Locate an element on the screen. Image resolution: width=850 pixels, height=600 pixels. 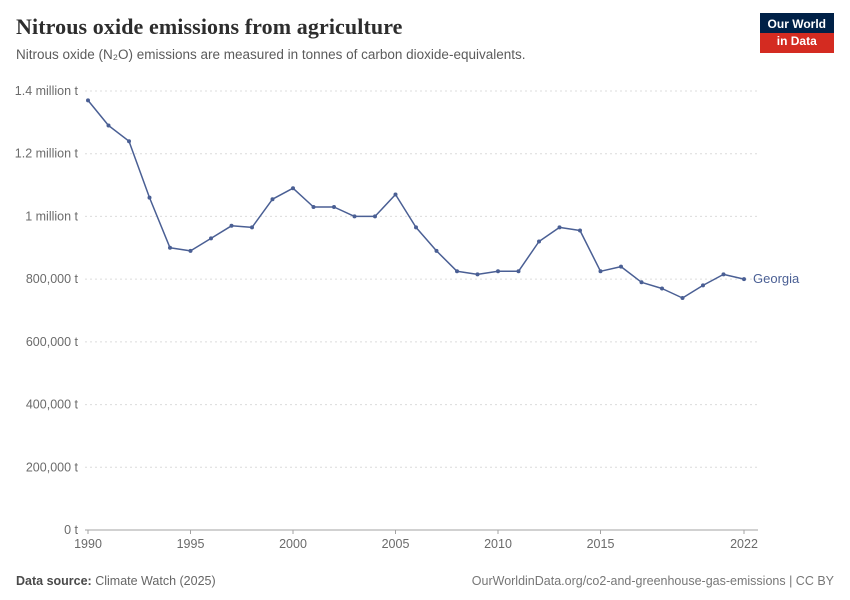
y-tick-label: 0 t is located at coordinates (71, 530).